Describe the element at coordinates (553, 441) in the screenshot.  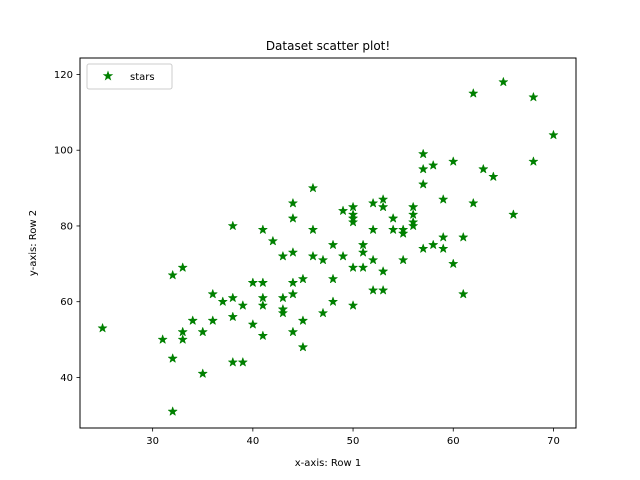
I see `x-tick-label: 70` at that location.